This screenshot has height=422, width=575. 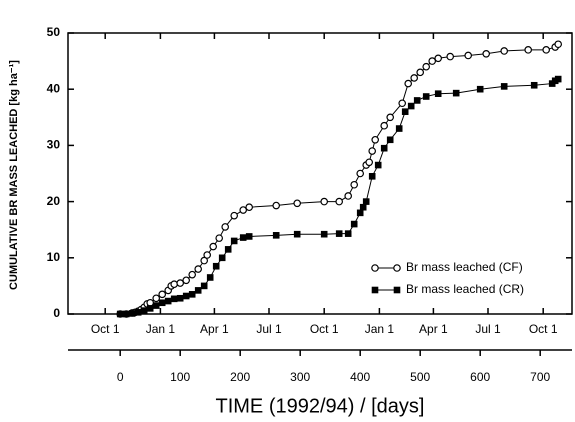 What do you see at coordinates (54, 201) in the screenshot?
I see `y-tick-label: 20` at bounding box center [54, 201].